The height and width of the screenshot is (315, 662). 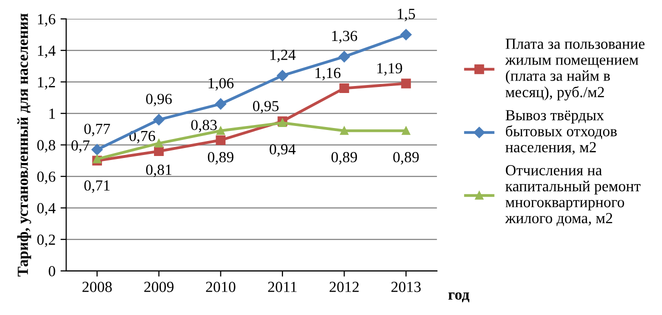 What do you see at coordinates (159, 171) in the screenshot?
I see `data-label: 0,81` at bounding box center [159, 171].